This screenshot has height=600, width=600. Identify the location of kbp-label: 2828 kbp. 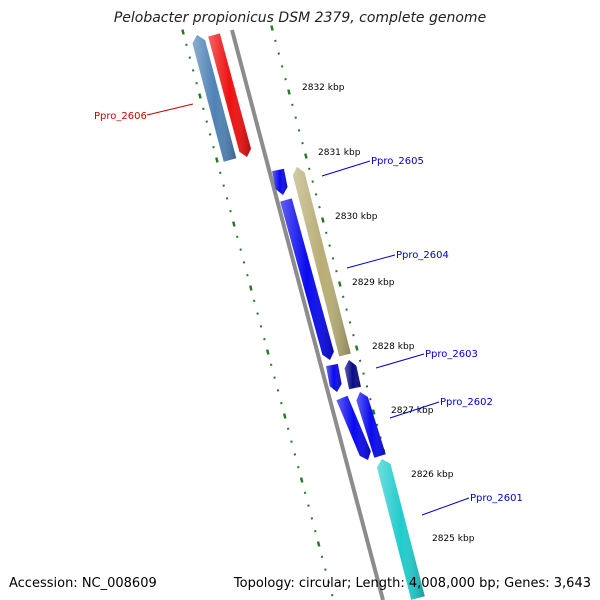
(393, 347).